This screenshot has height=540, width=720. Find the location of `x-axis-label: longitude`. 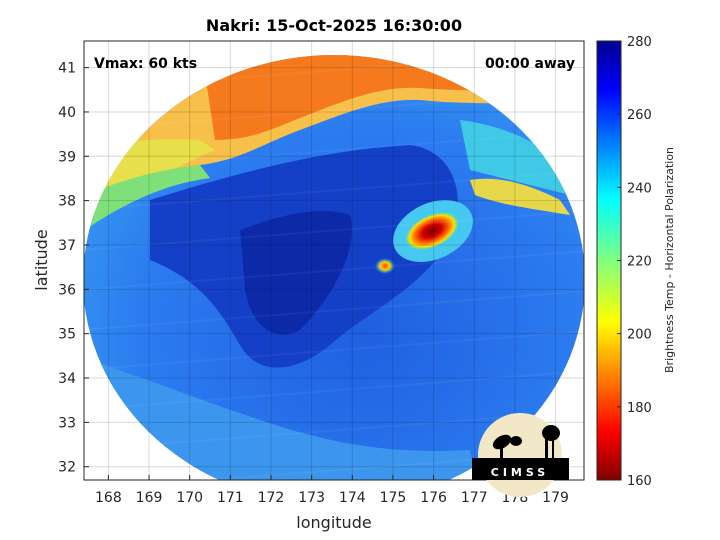

x-axis-label: longitude is located at coordinates (333, 522).